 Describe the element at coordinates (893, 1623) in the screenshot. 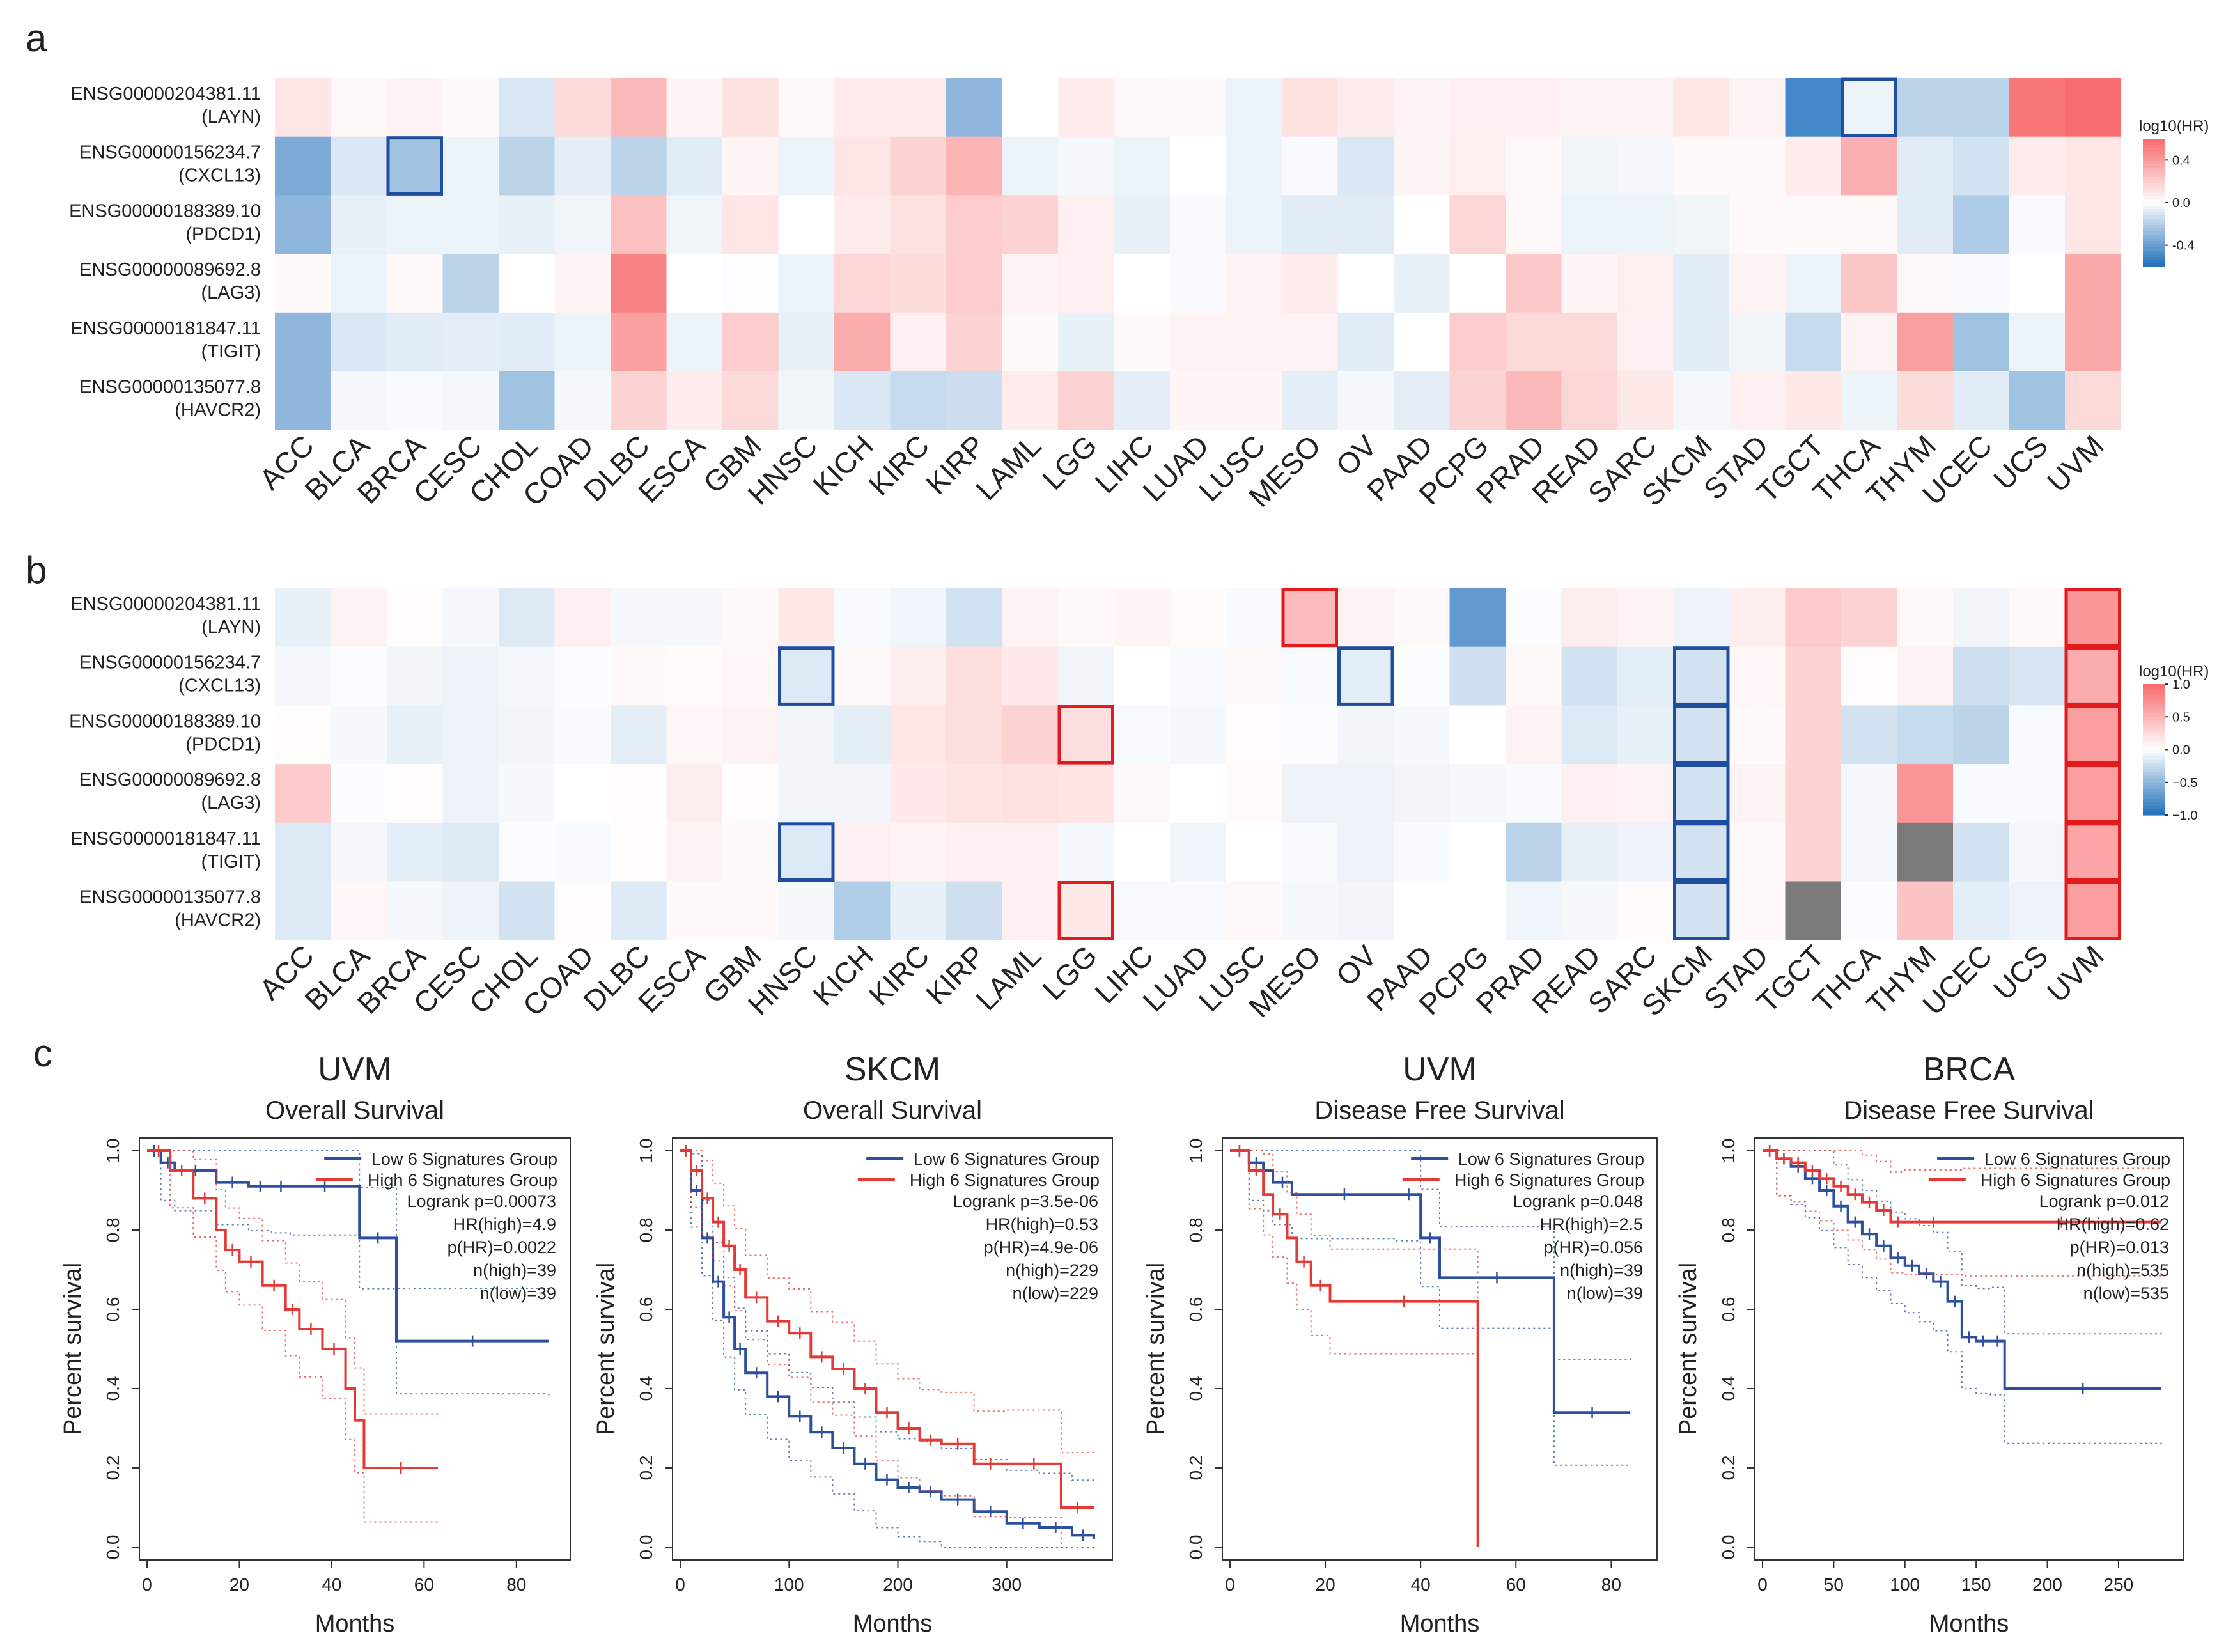

I see `x-axis-label: Months` at that location.